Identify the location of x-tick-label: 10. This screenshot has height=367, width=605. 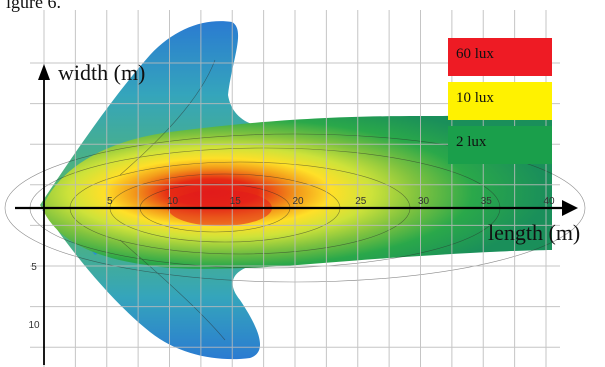
(173, 201).